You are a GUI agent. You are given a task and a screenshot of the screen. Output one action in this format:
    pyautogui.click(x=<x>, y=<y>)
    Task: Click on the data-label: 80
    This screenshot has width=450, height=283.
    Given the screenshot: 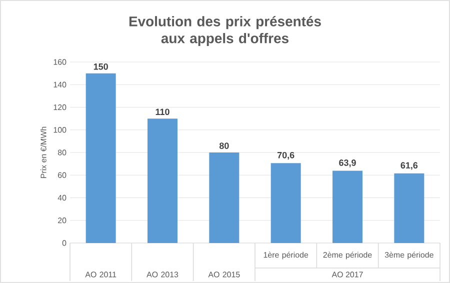 What is the action you would take?
    pyautogui.click(x=224, y=145)
    